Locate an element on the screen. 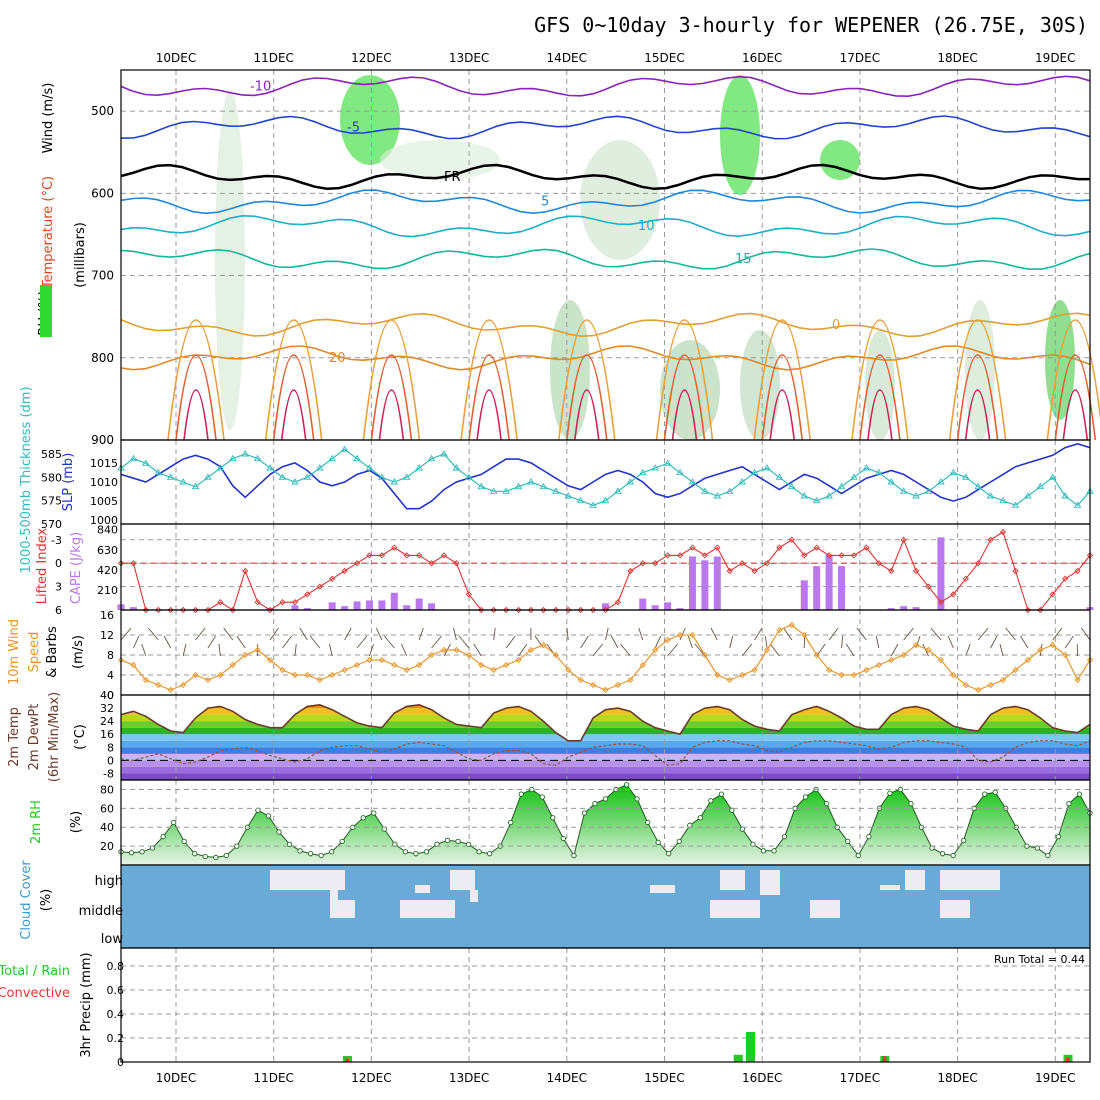  day-tick-label: 18DEC is located at coordinates (957, 1078).